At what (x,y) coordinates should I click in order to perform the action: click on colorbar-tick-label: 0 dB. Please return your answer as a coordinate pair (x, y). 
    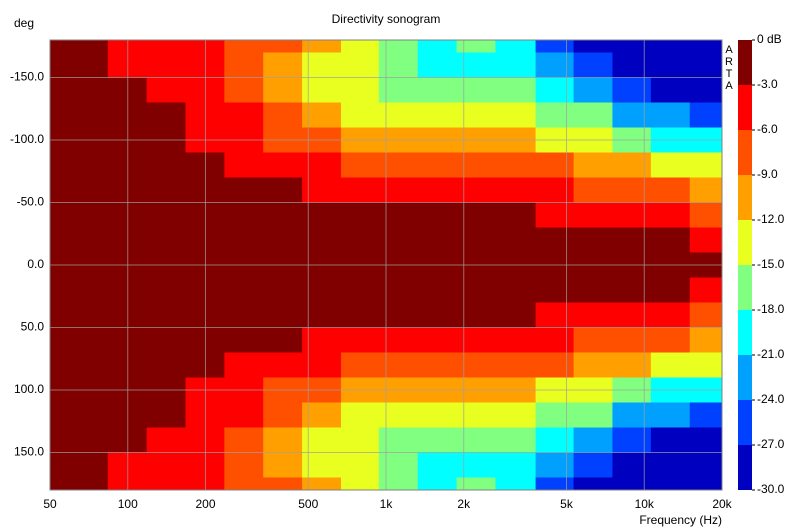
    Looking at the image, I should click on (769, 39).